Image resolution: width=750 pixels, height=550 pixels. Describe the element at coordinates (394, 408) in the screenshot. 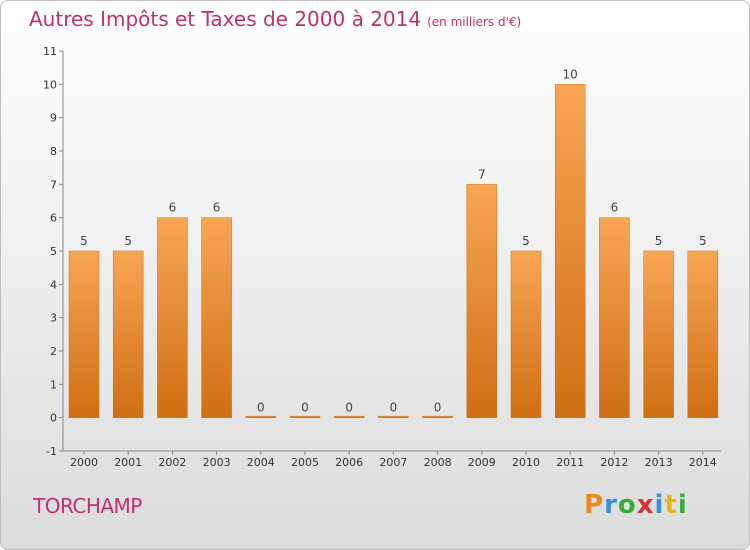

I see `data-label-2007: 0` at that location.